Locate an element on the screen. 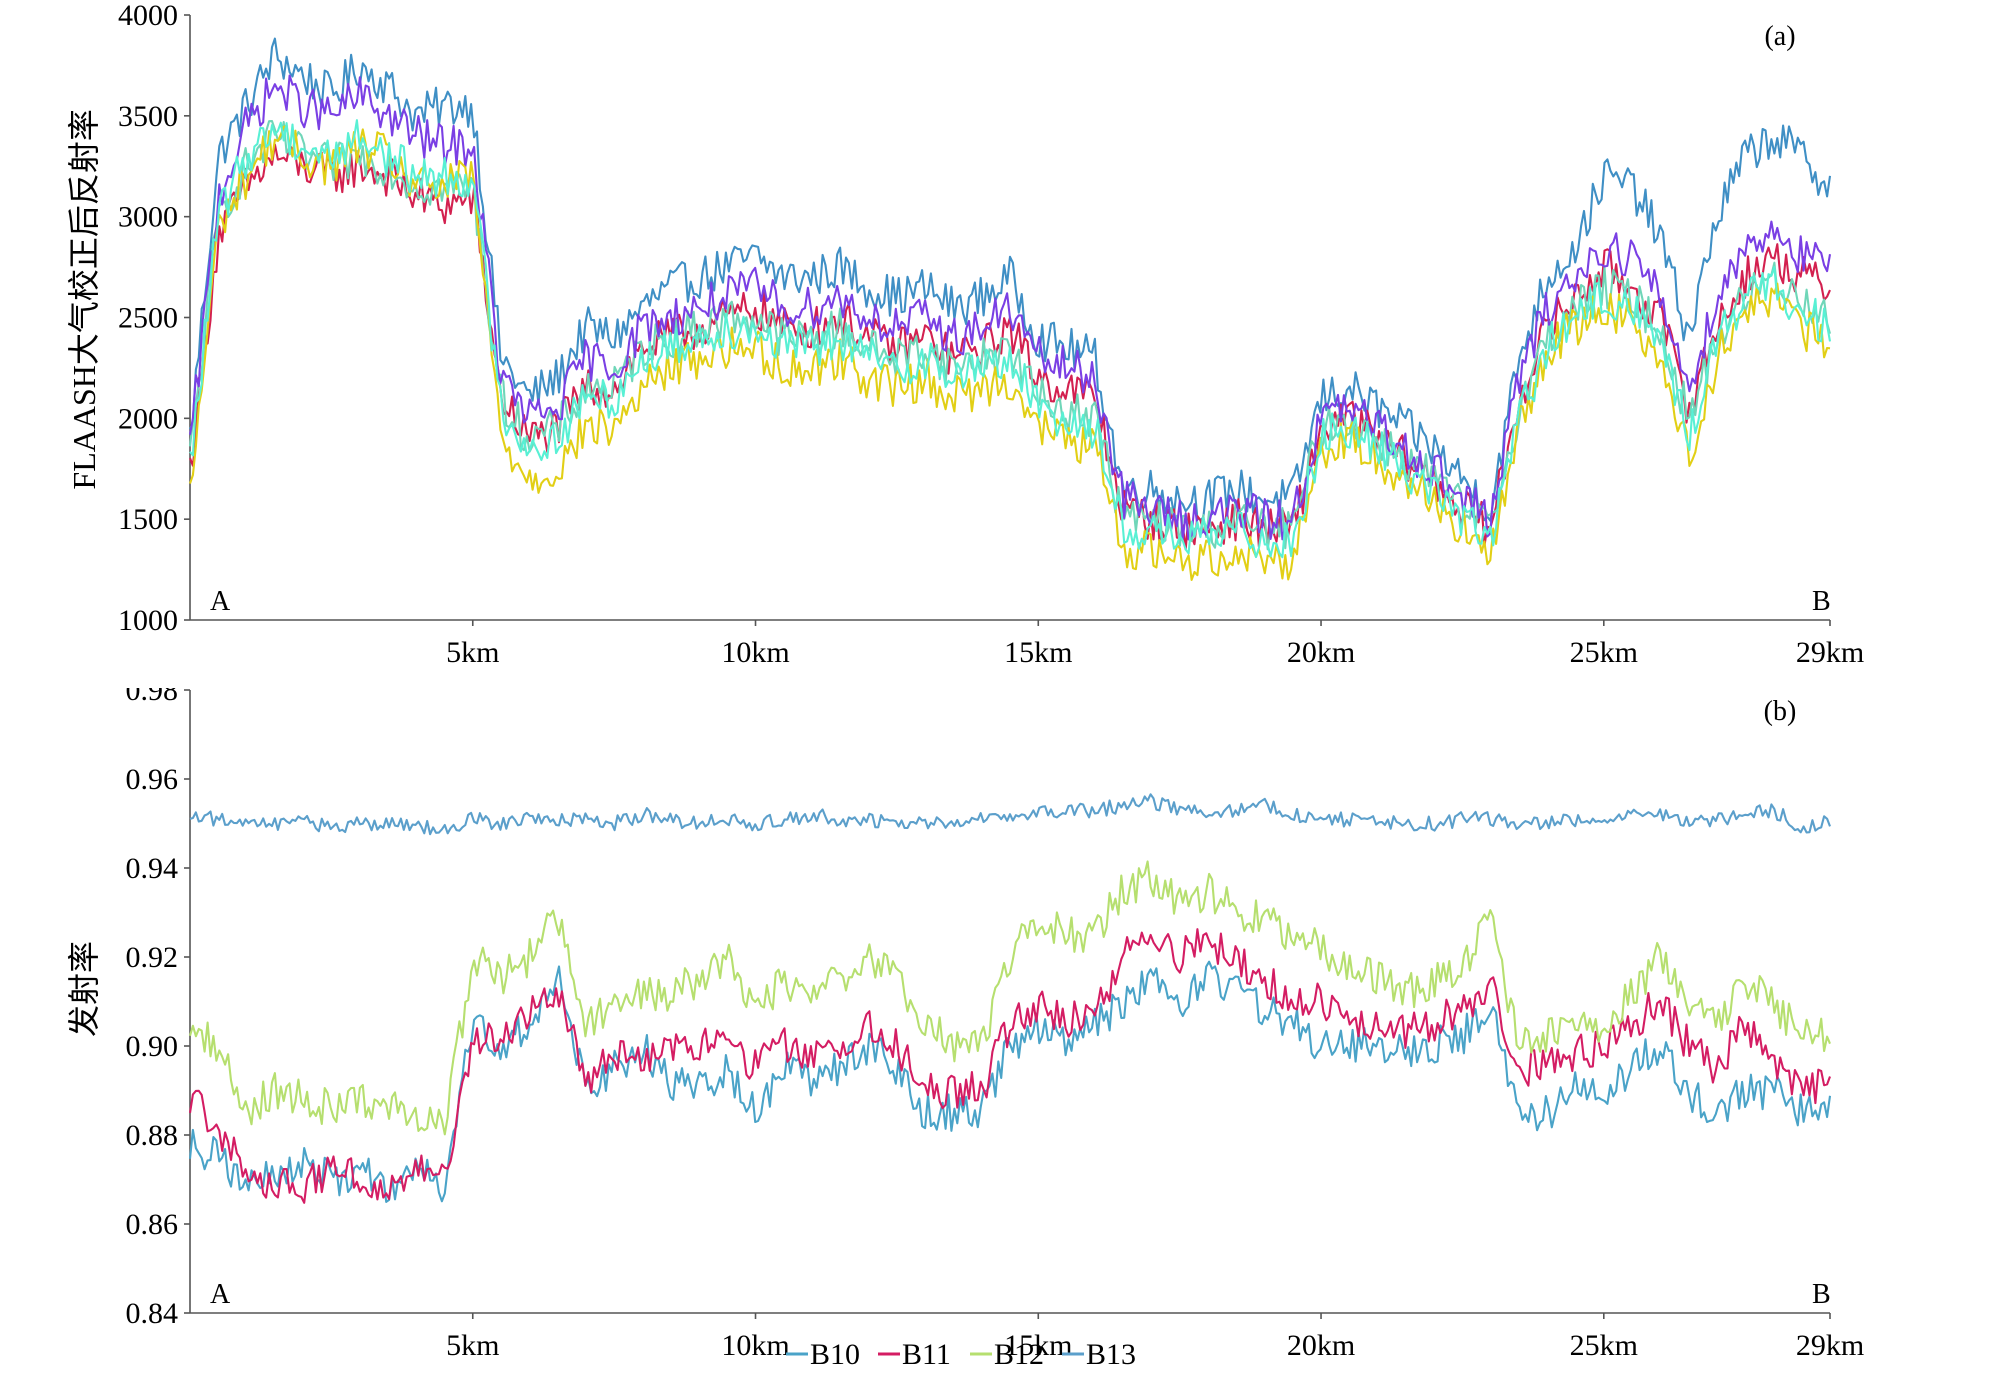 The width and height of the screenshot is (2008, 1376). y-tick-label: 1000 is located at coordinates (148, 620).